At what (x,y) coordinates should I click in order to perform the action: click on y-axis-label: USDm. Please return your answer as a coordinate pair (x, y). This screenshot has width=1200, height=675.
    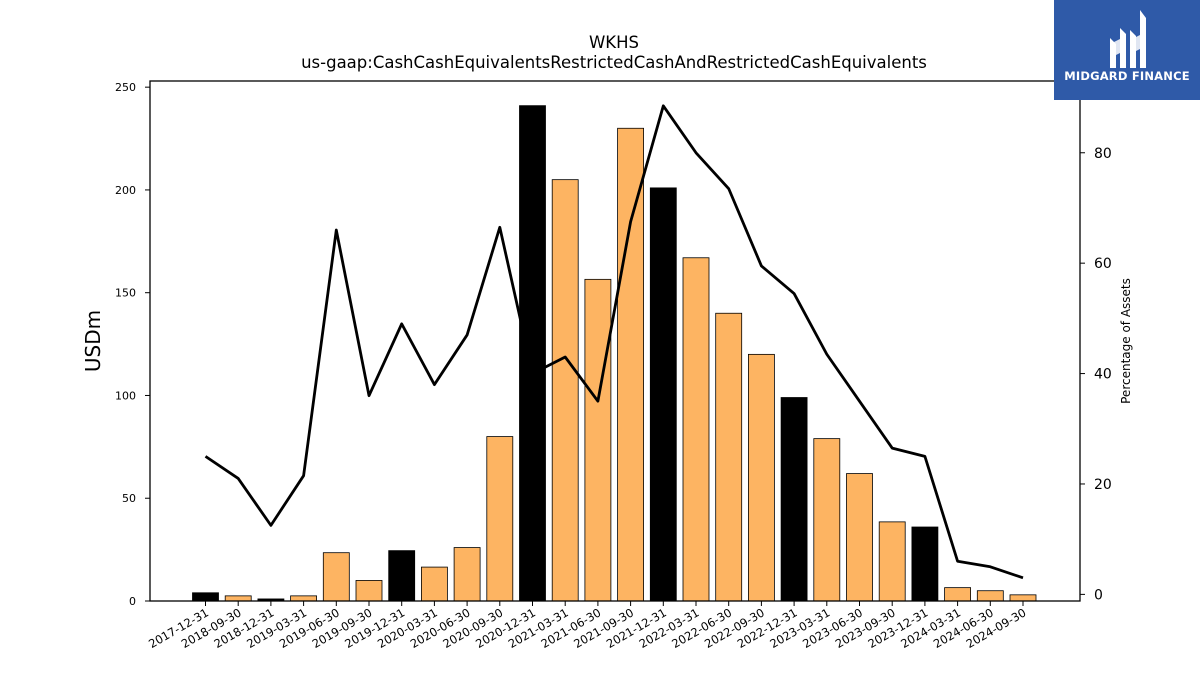
    Looking at the image, I should click on (93, 341).